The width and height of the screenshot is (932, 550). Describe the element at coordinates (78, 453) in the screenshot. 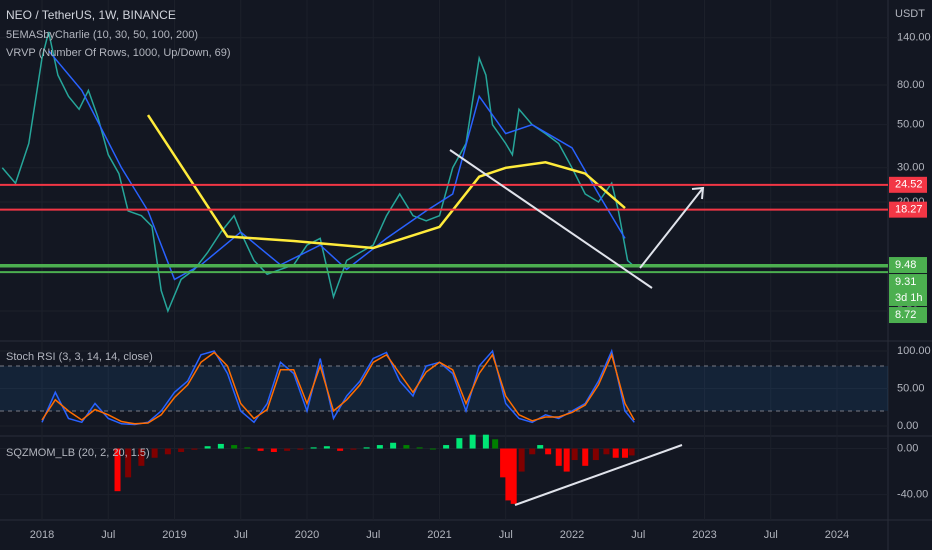

I see `indicator: SQZMOM_LB (20, 2, 20, 1.5)` at that location.